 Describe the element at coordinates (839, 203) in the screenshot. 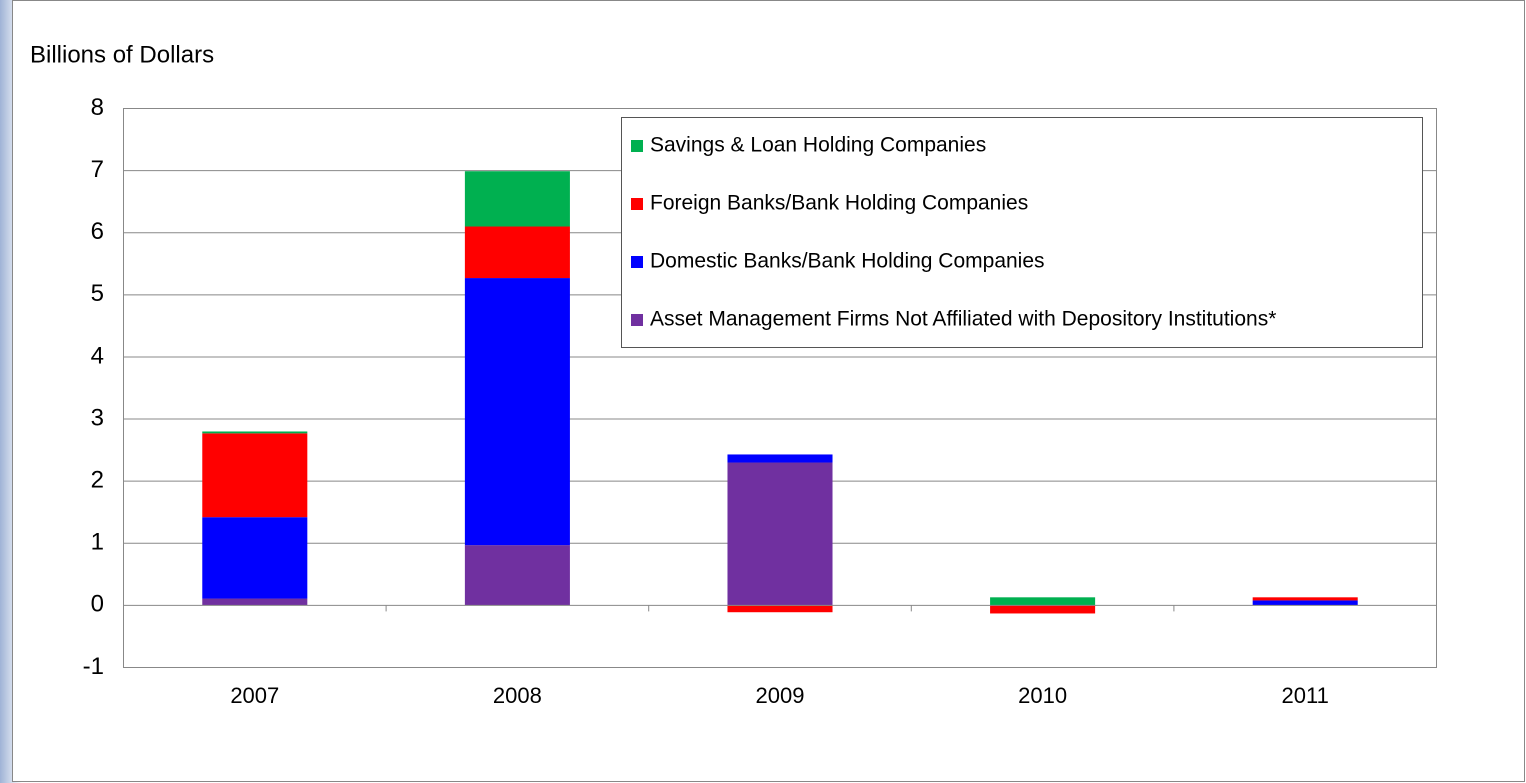

I see `legend-label: Foreign Banks/Bank Holding Companies` at that location.